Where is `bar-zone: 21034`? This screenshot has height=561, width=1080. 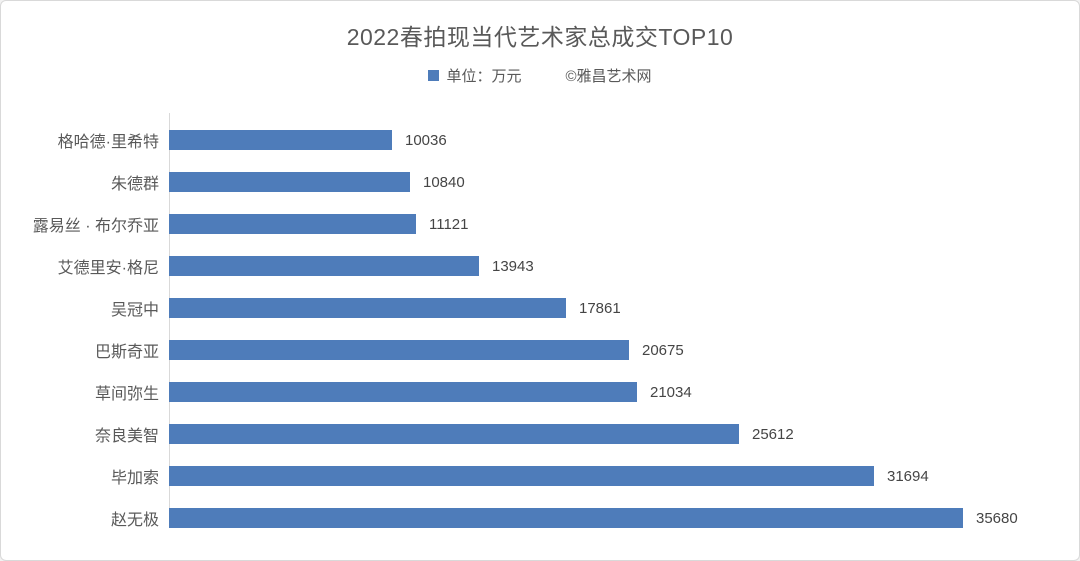 bar-zone: 21034 is located at coordinates (624, 392).